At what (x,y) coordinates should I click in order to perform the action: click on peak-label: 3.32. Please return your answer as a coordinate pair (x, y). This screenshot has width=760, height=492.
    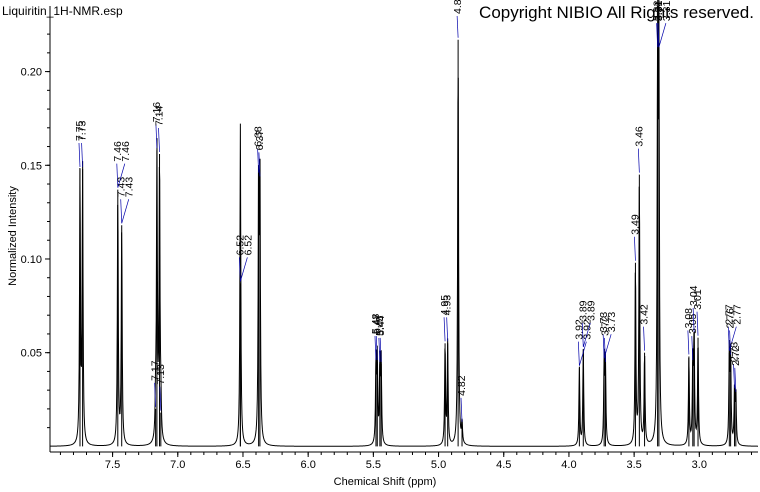
    Looking at the image, I should click on (658, 11).